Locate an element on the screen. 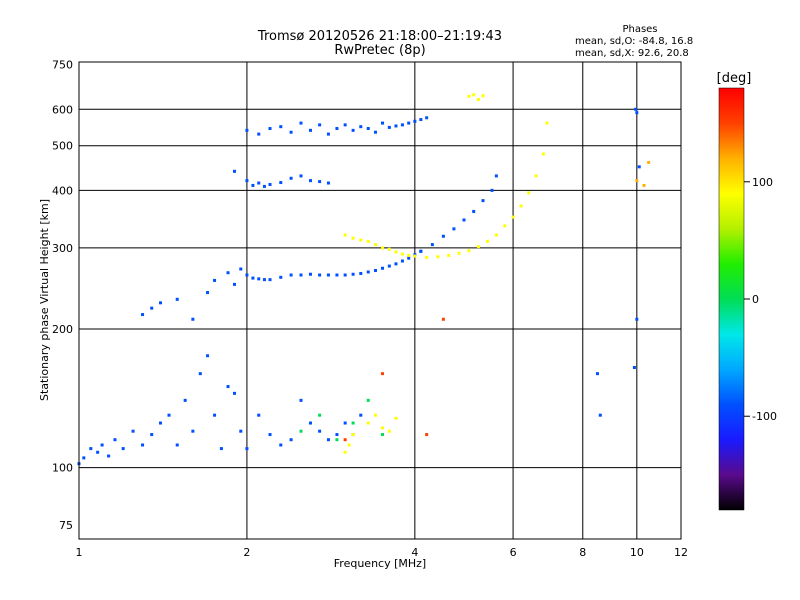 The height and width of the screenshot is (600, 800). chart-title: Tromsø 20120526 21:18:00–21:19:43 is located at coordinates (379, 36).